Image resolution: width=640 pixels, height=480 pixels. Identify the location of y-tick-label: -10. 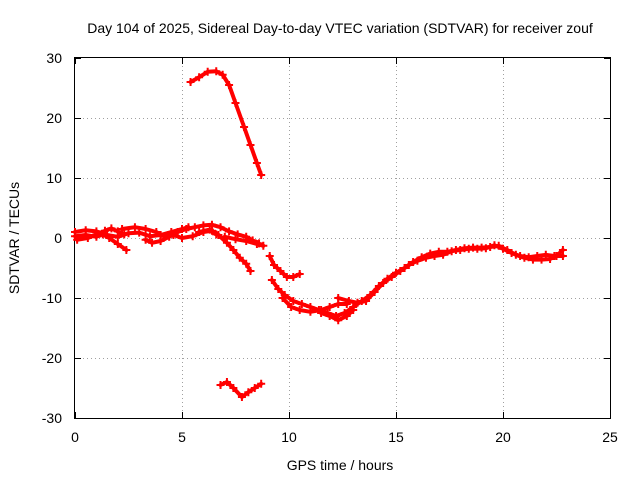
(52, 298).